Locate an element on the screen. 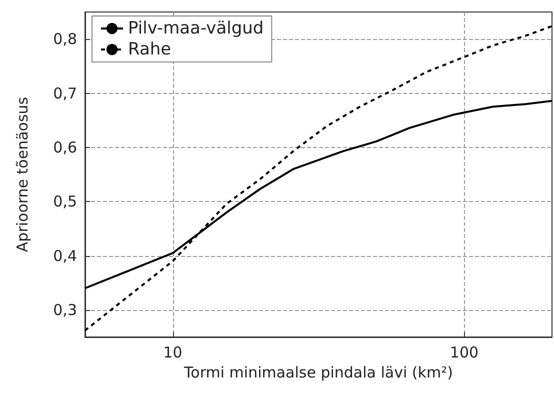 The image size is (554, 402). legend-label: Pilv-maa-välgud is located at coordinates (196, 28).